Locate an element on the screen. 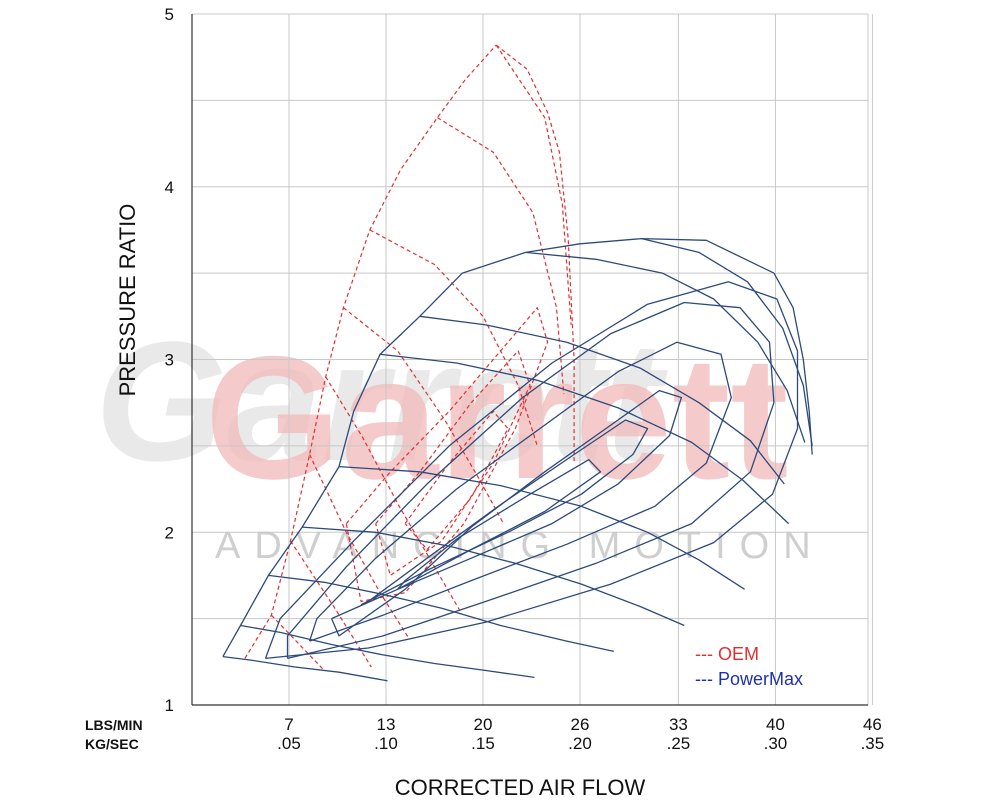 This screenshot has width=1000, height=800. x-tick-label-primary: 13 is located at coordinates (386, 724).